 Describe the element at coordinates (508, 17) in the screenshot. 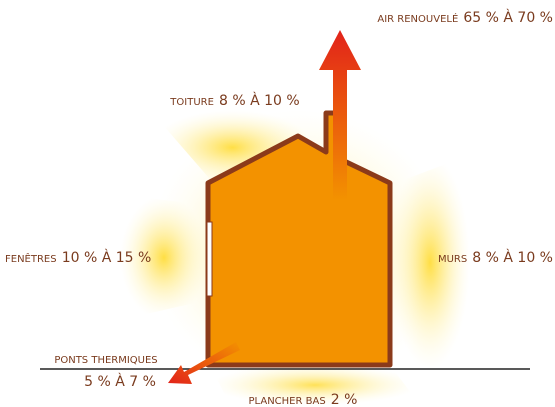

I see `label-value: 65 % À 70 %` at that location.